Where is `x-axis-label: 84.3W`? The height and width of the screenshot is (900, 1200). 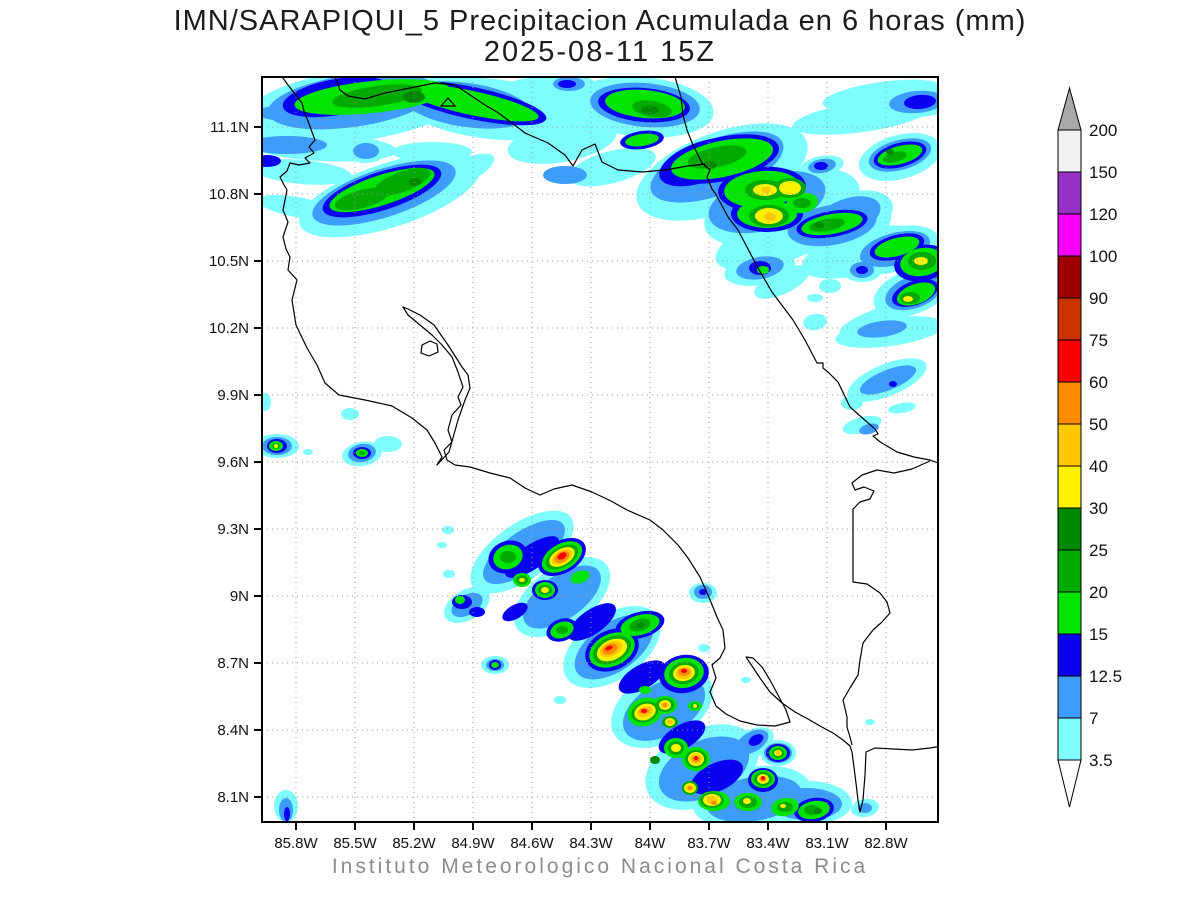 x-axis-label: 84.3W is located at coordinates (591, 843).